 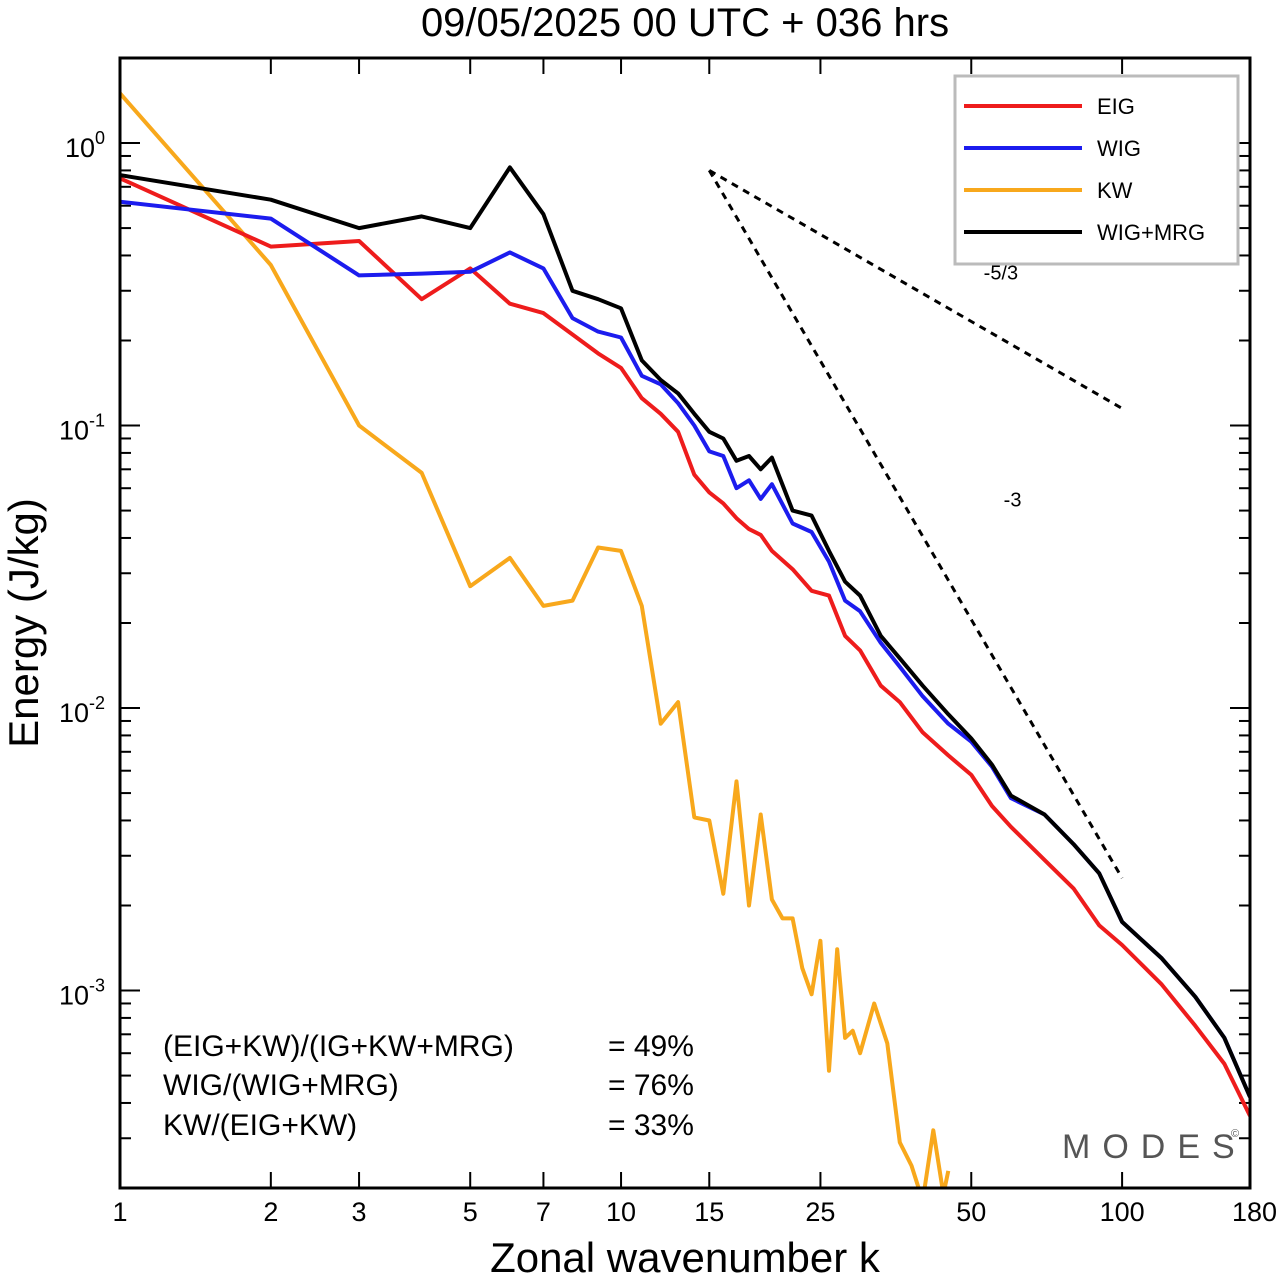 What do you see at coordinates (971, 1212) in the screenshot?
I see `x-tick-label: 50` at bounding box center [971, 1212].